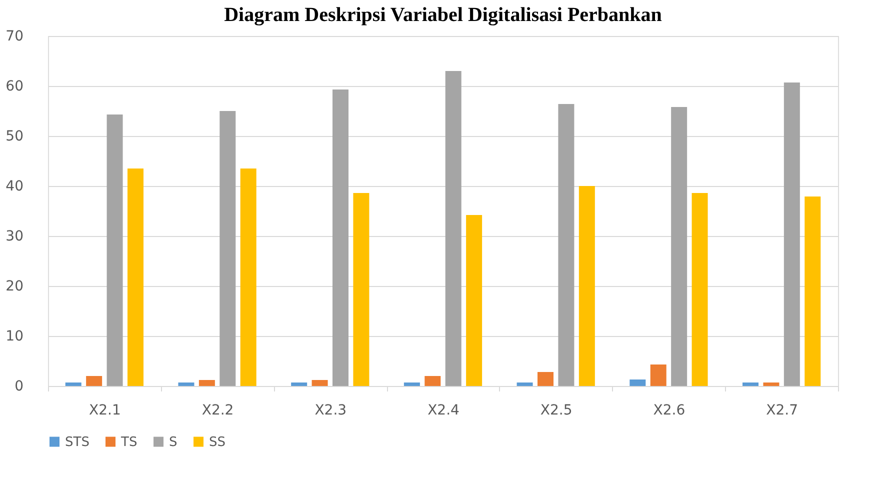 This screenshot has width=894, height=502. Describe the element at coordinates (173, 442) in the screenshot. I see `legend-label: S` at that location.